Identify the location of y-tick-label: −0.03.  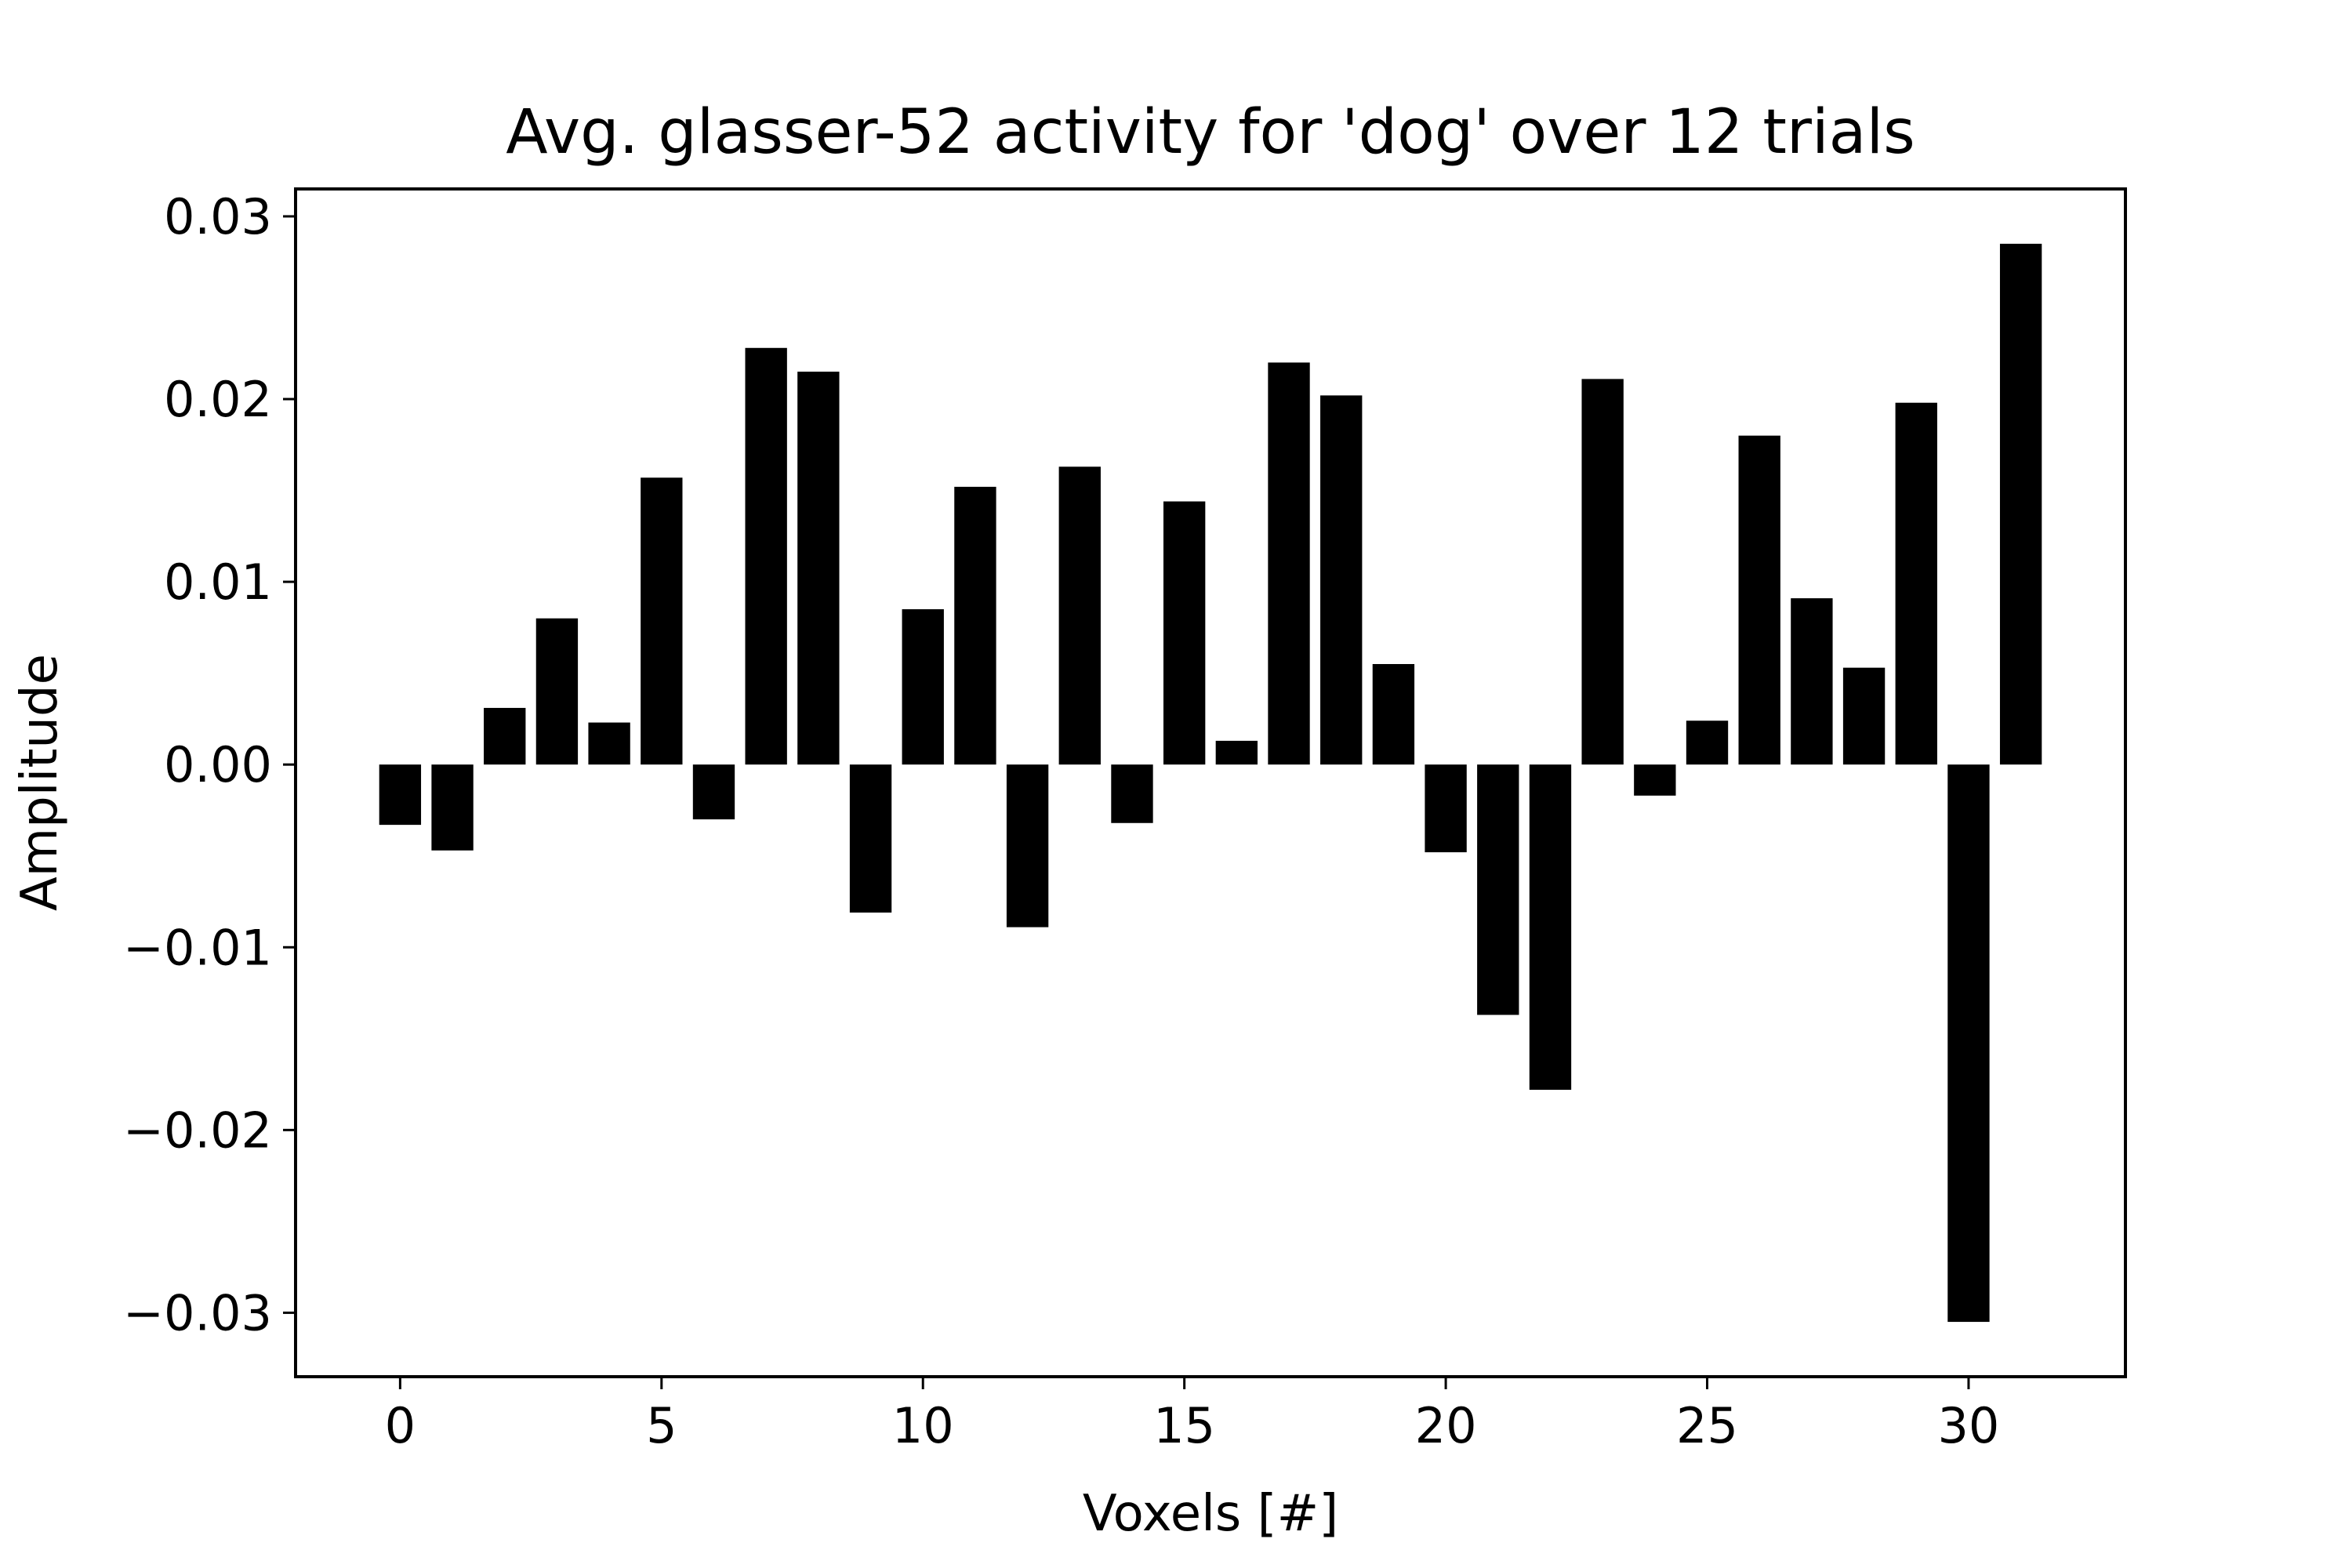
(197, 1312).